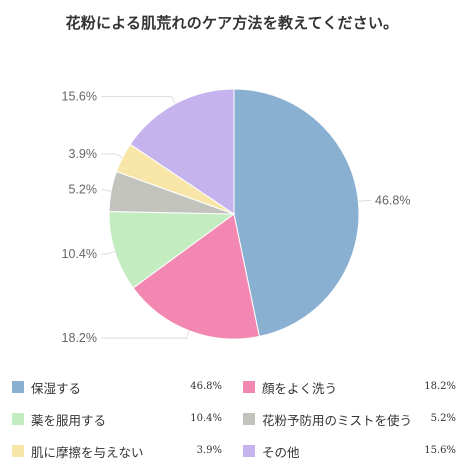 The image size is (464, 467). I want to click on slice-label-1: 46.8%, so click(392, 200).